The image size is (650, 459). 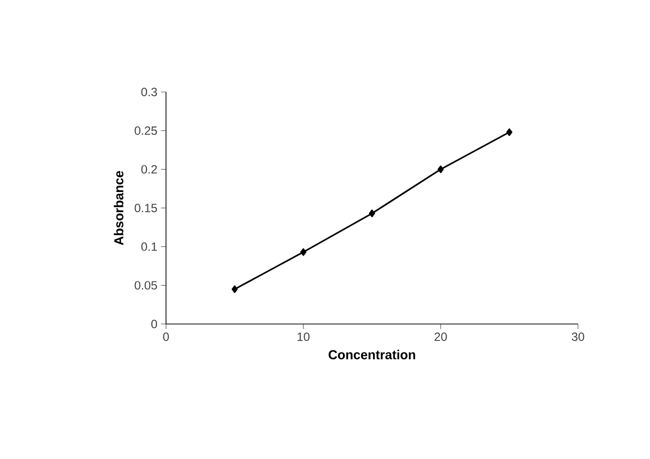 I want to click on x-tick-label: 30, so click(x=578, y=336).